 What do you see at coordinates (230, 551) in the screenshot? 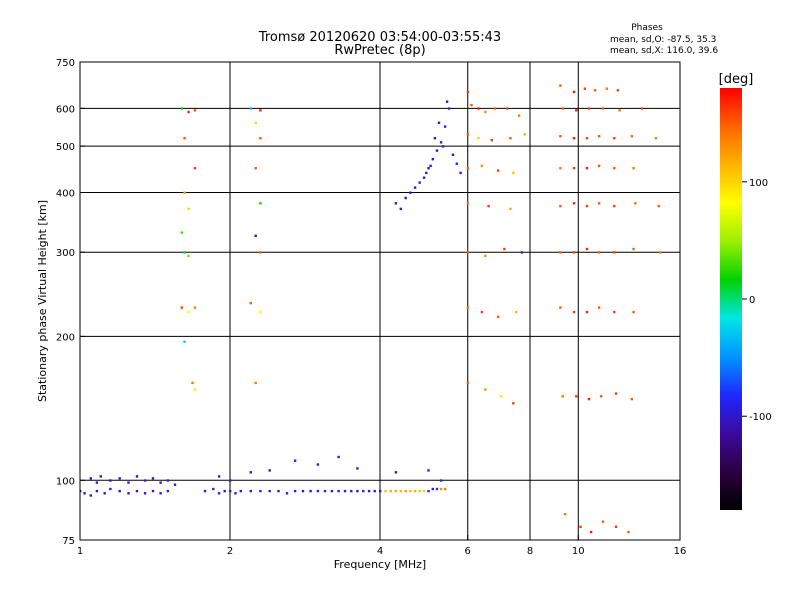
I see `x-tick-label: 2` at bounding box center [230, 551].